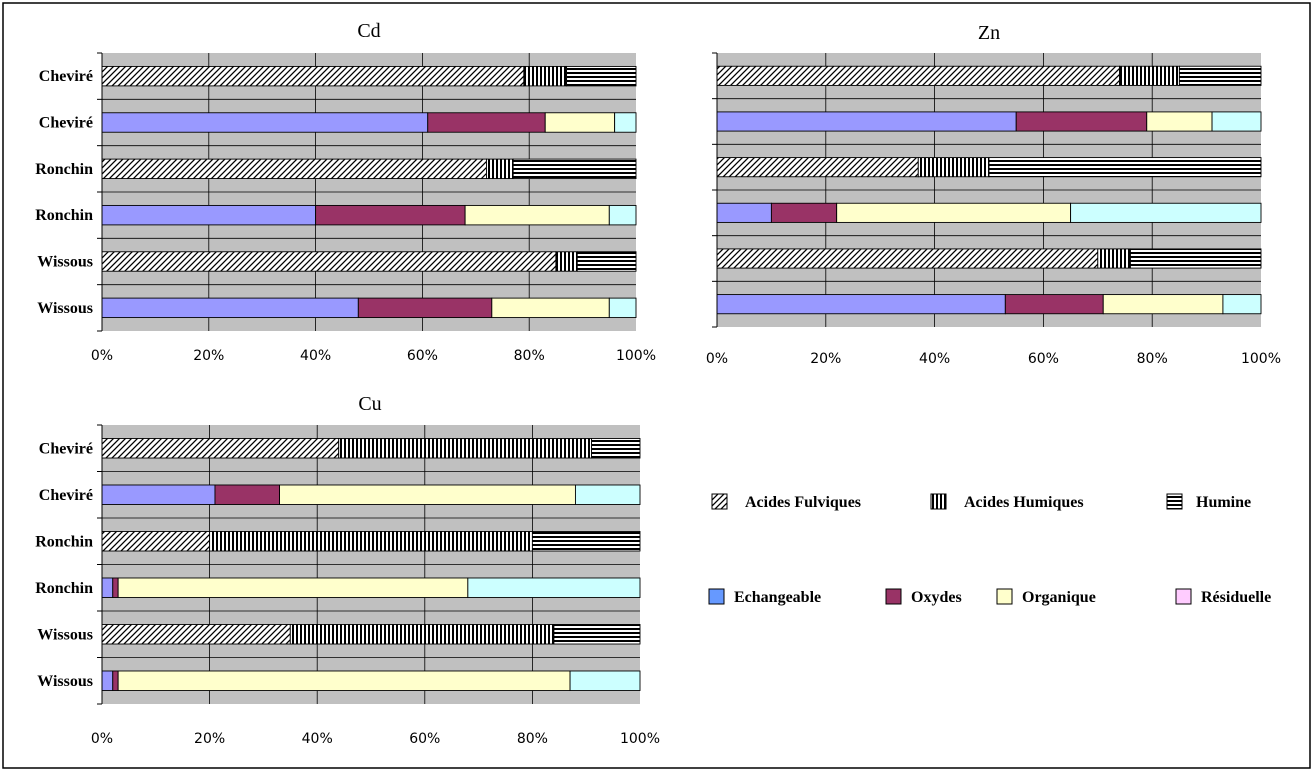  Describe the element at coordinates (368, 31) in the screenshot. I see `chart-title: Cd` at that location.